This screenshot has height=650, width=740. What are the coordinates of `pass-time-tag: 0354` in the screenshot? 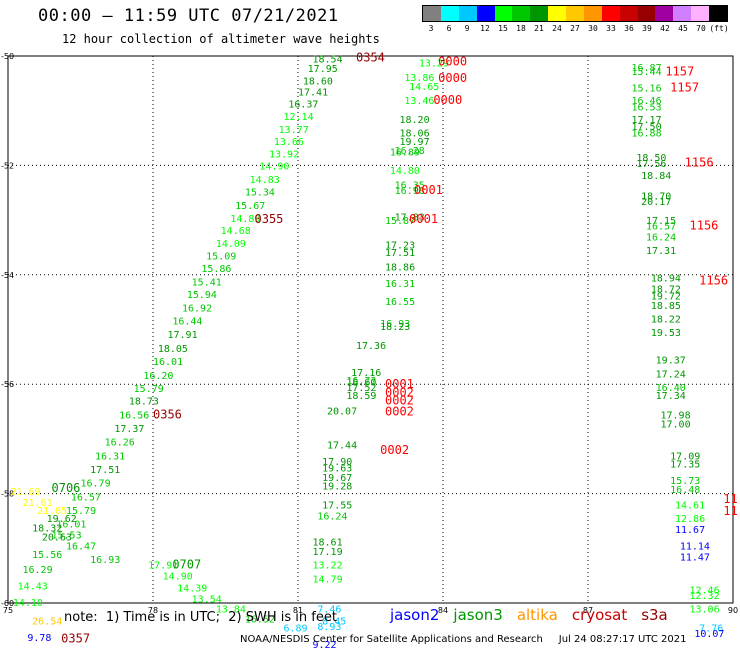 It's located at (370, 58).